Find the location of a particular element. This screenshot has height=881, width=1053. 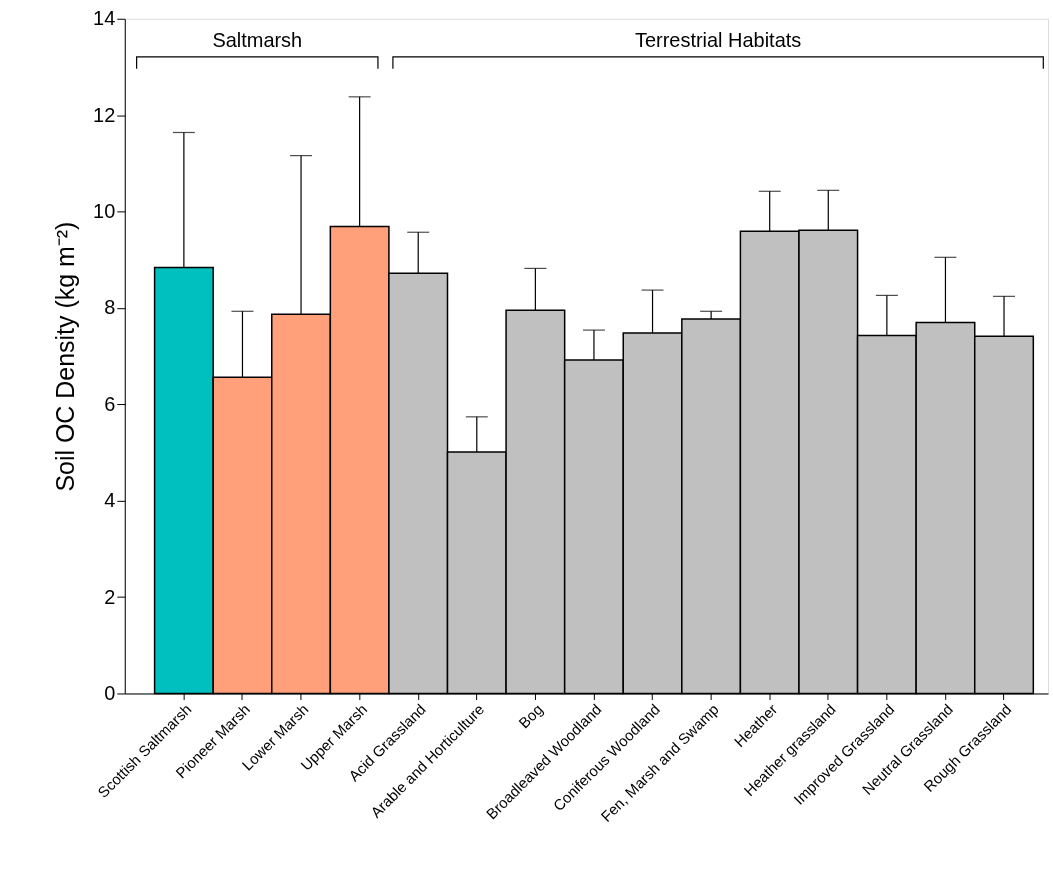

y-tick-label: 10 is located at coordinates (104, 211).